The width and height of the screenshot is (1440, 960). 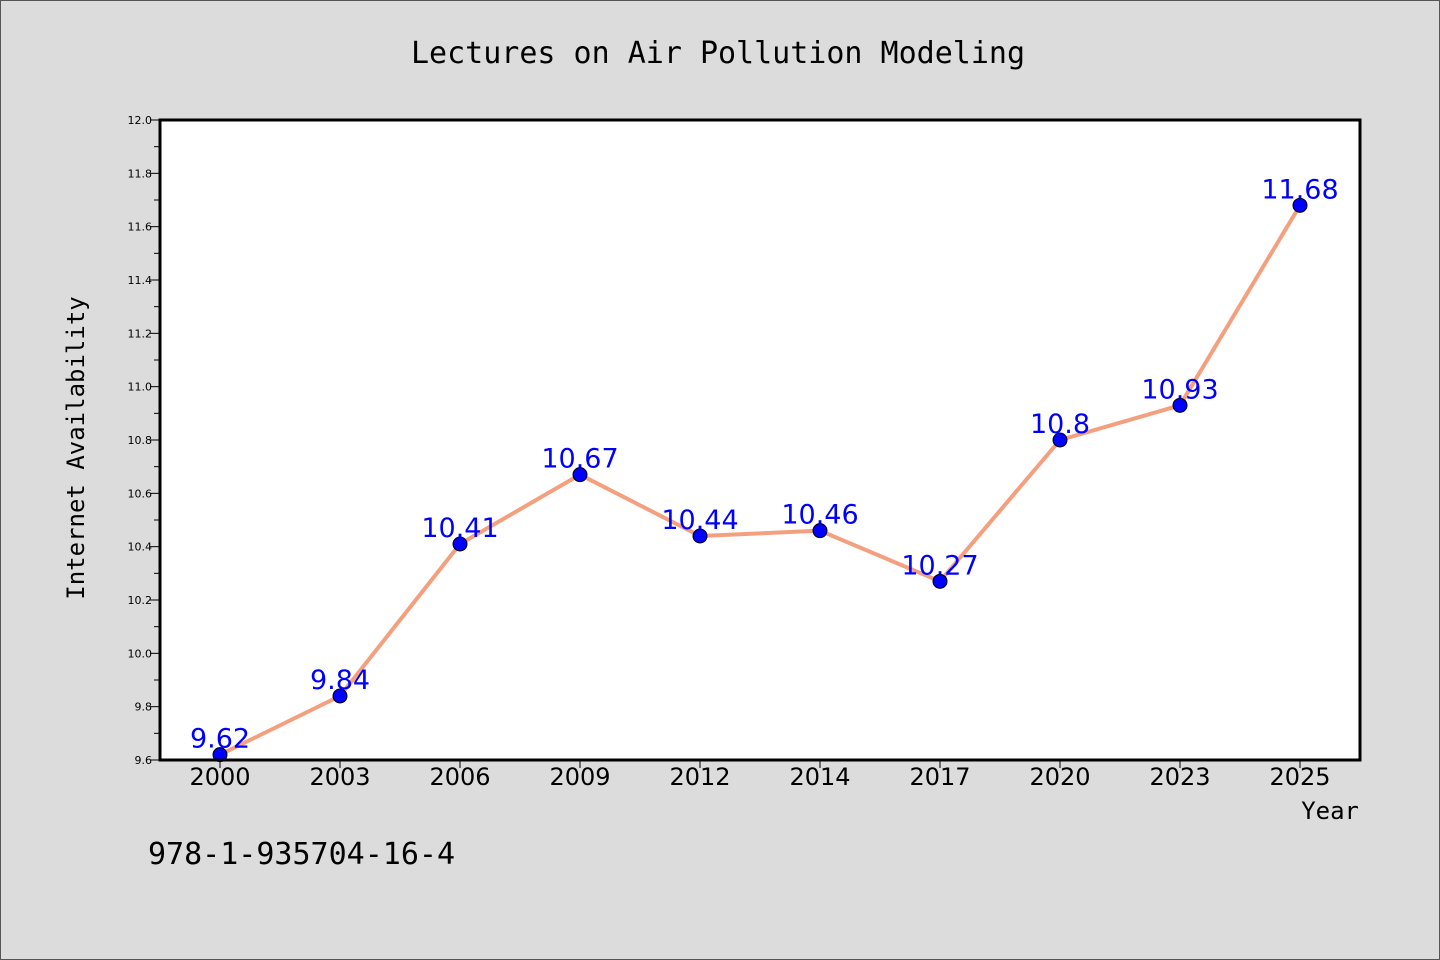 What do you see at coordinates (140, 173) in the screenshot?
I see `y-tick-label: 11.8` at bounding box center [140, 173].